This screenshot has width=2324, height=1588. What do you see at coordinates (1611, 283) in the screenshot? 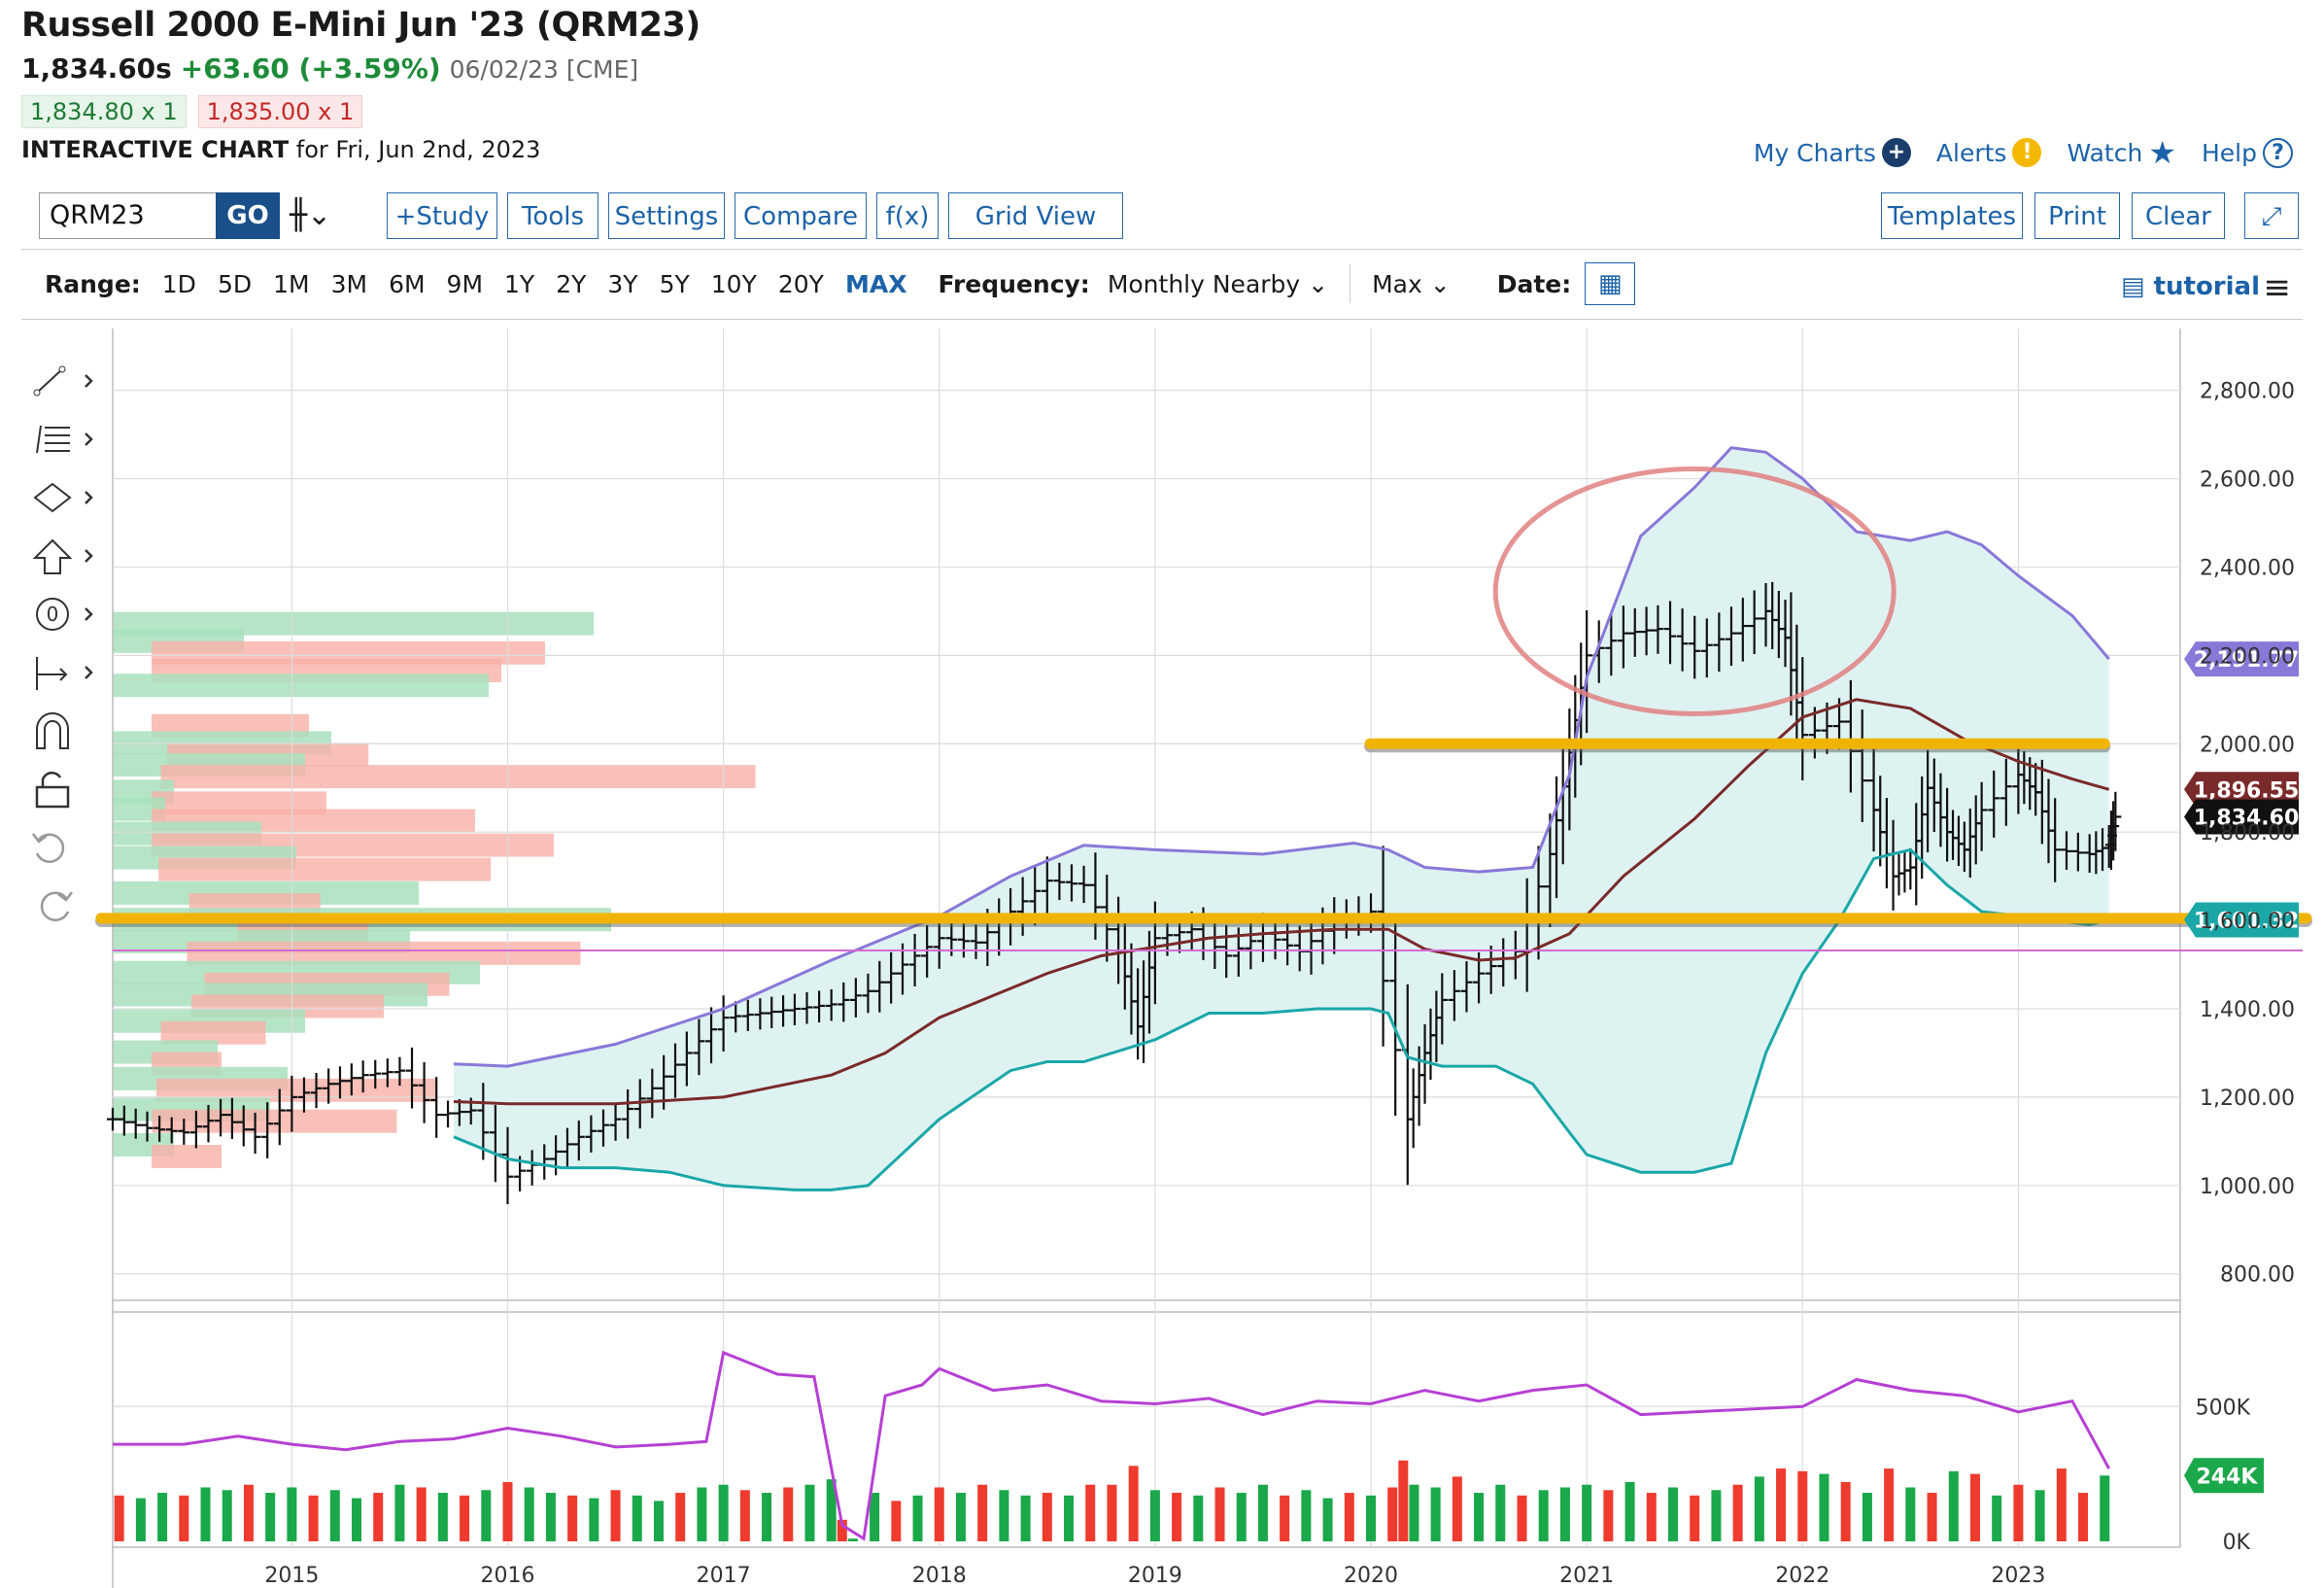
I see `calendar-icon: ▦` at bounding box center [1611, 283].